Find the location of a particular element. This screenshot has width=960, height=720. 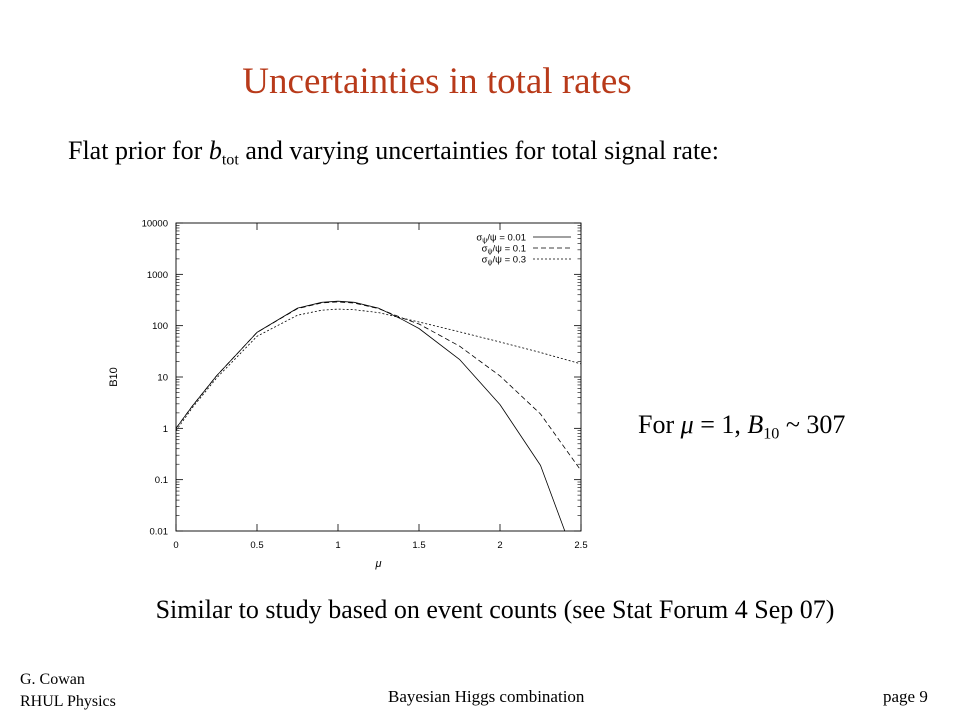

legend-label-1: σψ/ψ = 0.01 is located at coordinates (501, 239).